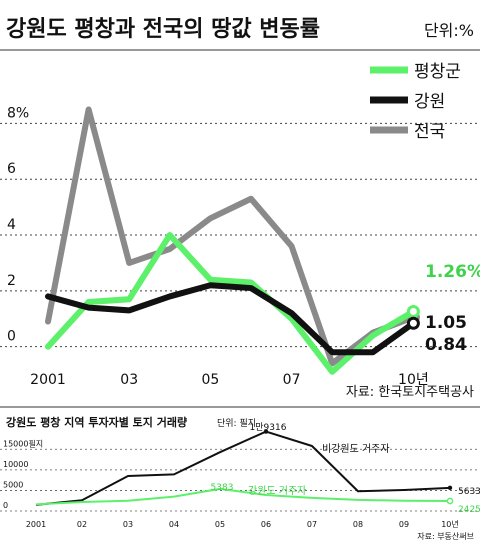  I want to click on x-tick-label-1: 03, so click(129, 380).